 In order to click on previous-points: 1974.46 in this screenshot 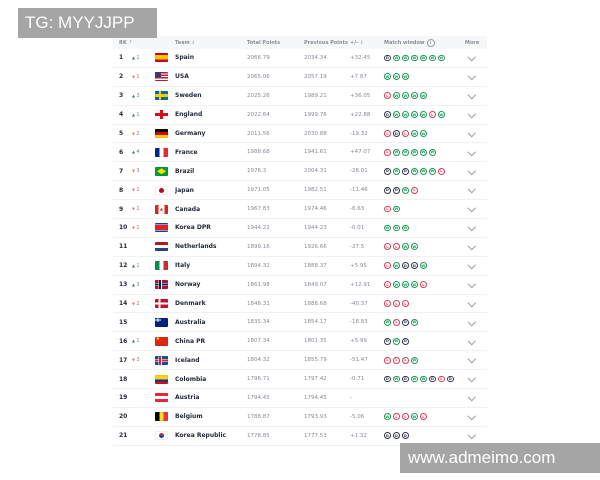, I will do `click(315, 209)`.